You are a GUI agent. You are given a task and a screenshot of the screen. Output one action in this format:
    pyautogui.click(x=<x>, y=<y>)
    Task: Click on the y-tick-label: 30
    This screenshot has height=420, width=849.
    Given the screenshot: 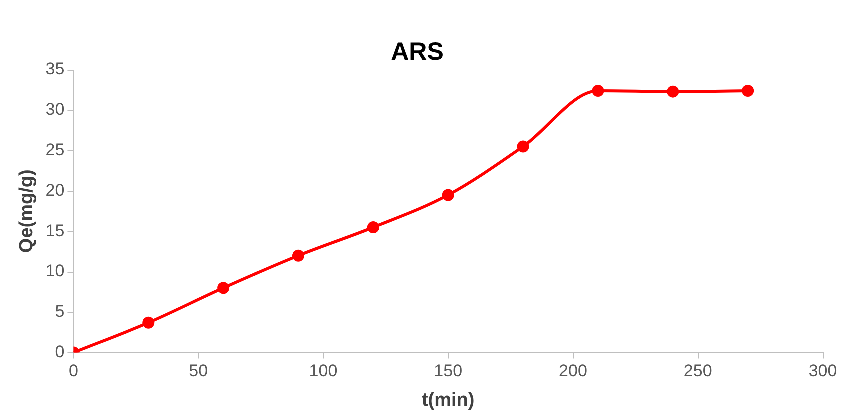 What is the action you would take?
    pyautogui.click(x=55, y=110)
    